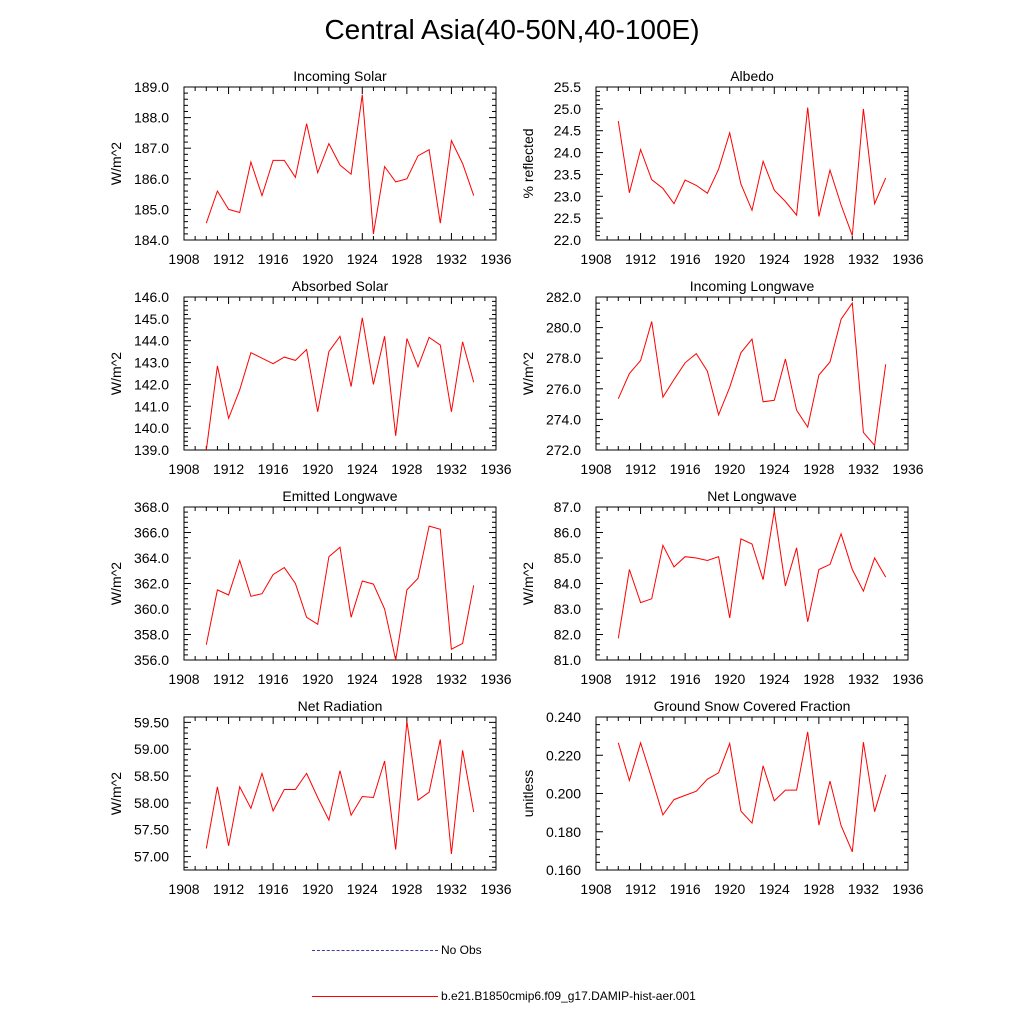 This screenshot has width=1024, height=1024. Describe the element at coordinates (151, 209) in the screenshot. I see `y-tick-label: 185.0` at that location.